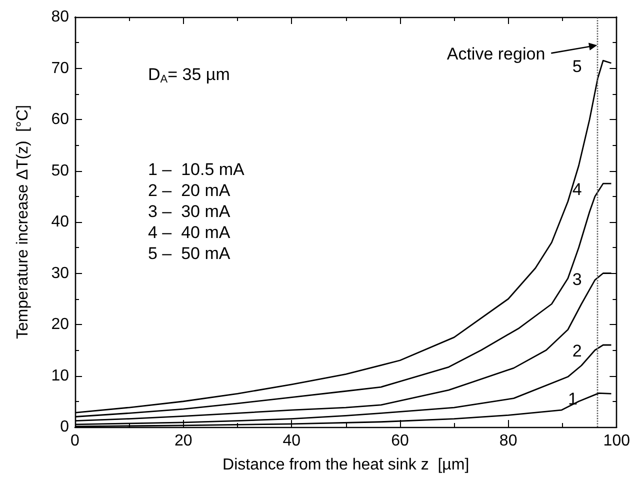 Image resolution: width=633 pixels, height=493 pixels. What do you see at coordinates (60, 324) in the screenshot?
I see `y-tick-label: 20` at bounding box center [60, 324].